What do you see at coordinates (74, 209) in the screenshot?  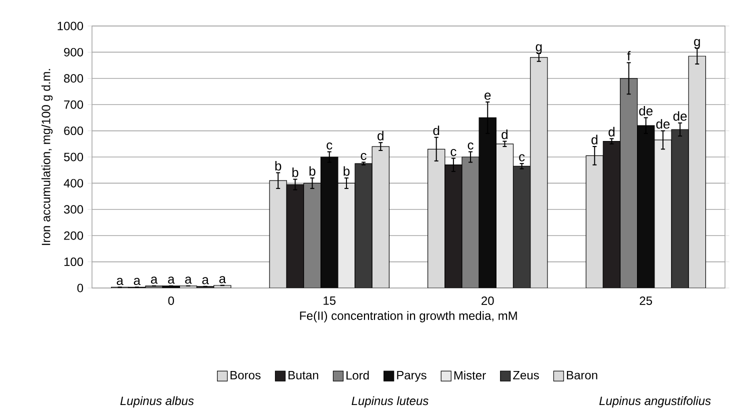 I see `y-tick-label: 300` at bounding box center [74, 209].